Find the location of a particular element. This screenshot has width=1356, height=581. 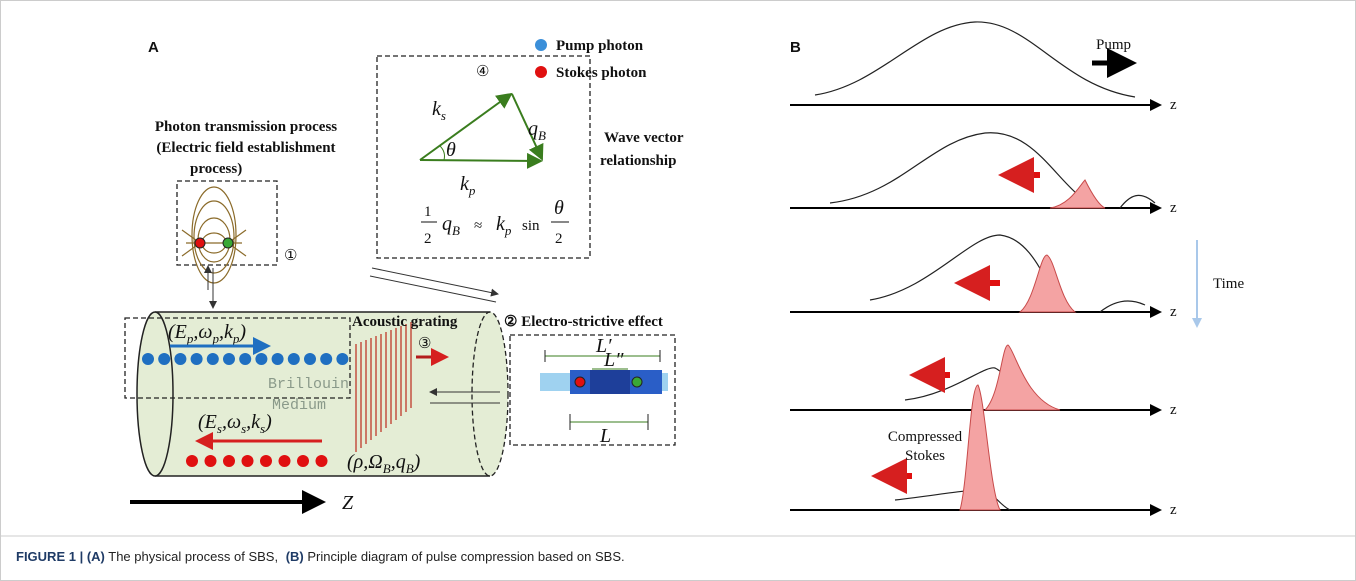

formula: ≈ is located at coordinates (478, 226).